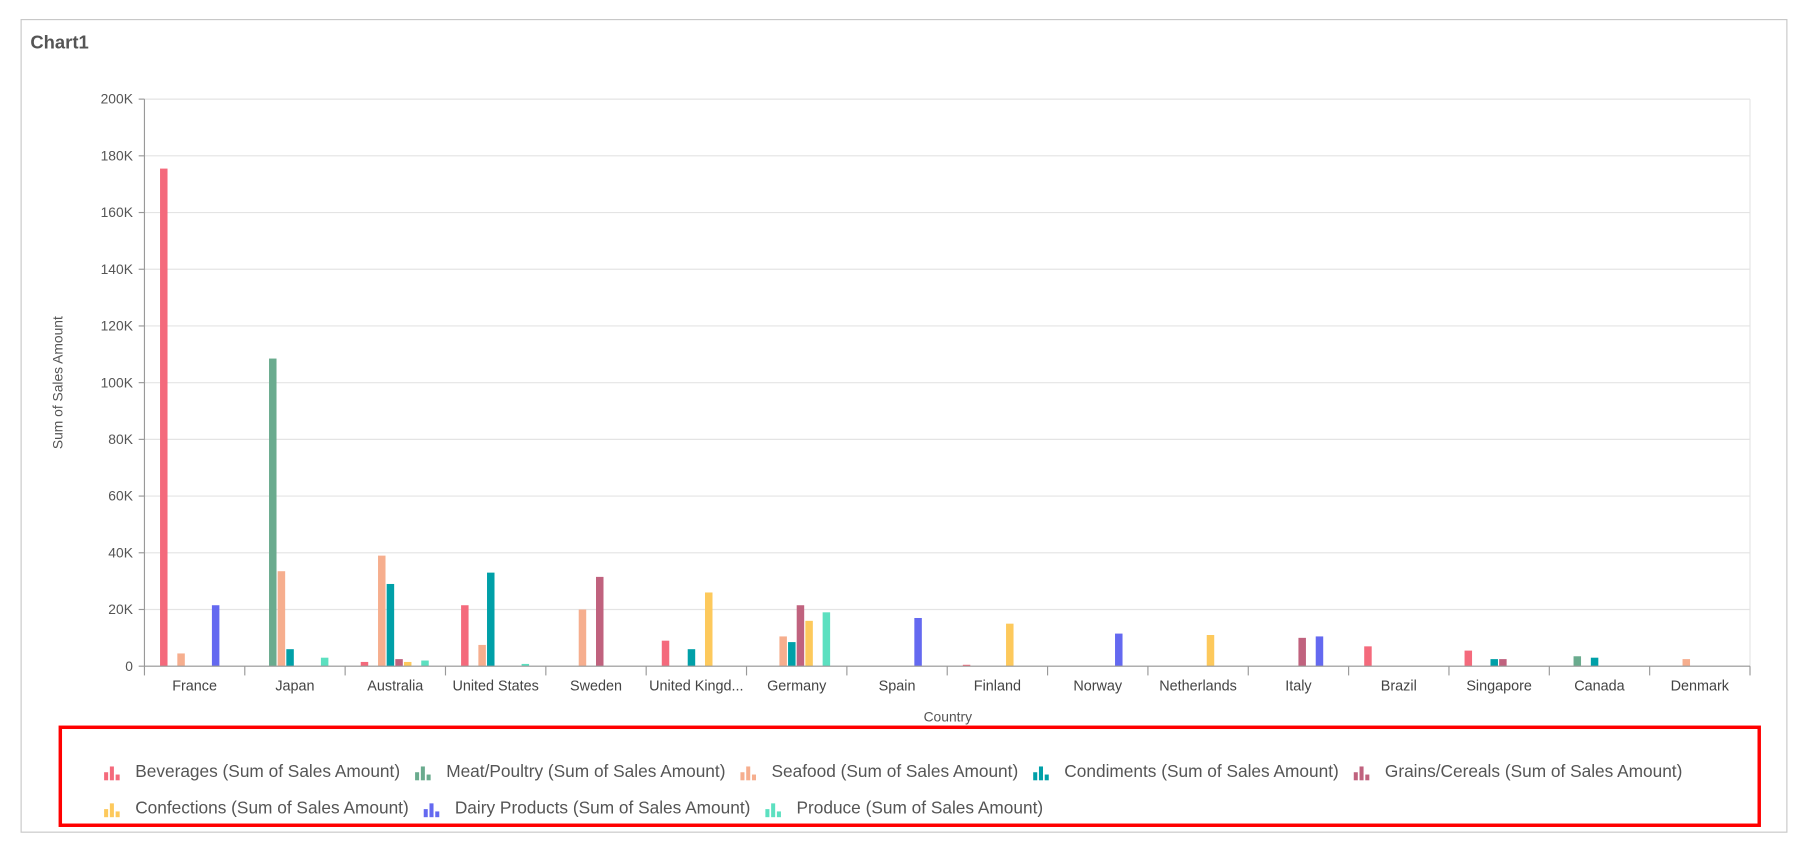  I want to click on legend-item: Dairy Products (Sum of Sales Amount), so click(587, 808).